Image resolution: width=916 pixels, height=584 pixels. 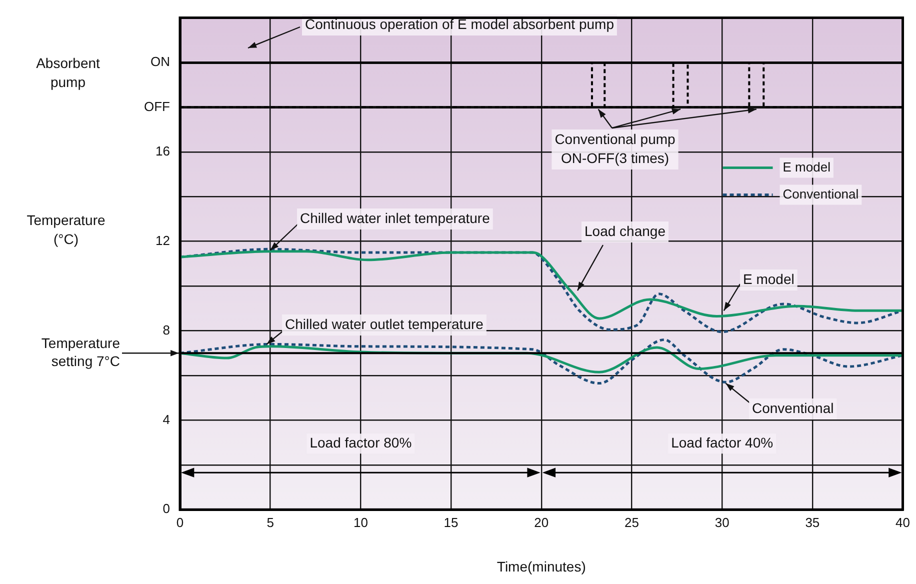 What do you see at coordinates (722, 442) in the screenshot?
I see `annotation: Load factor 40%` at bounding box center [722, 442].